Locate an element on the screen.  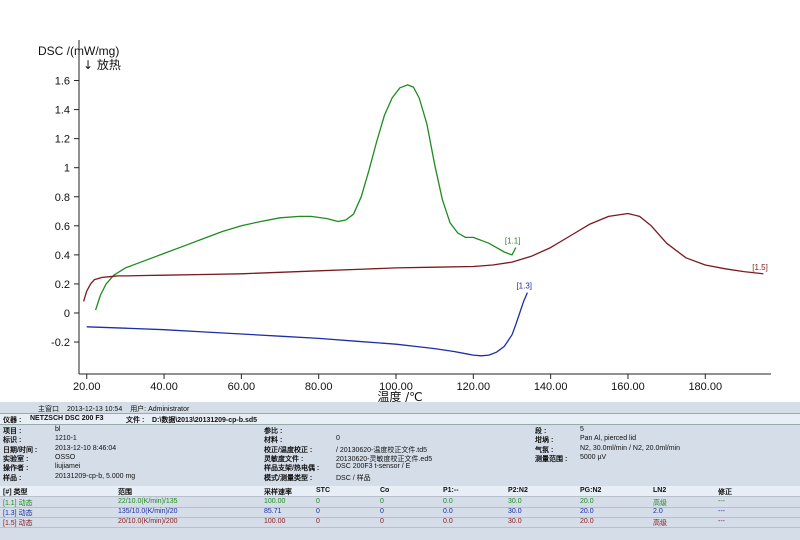
x-tick-label: 80.00 is located at coordinates (319, 387).